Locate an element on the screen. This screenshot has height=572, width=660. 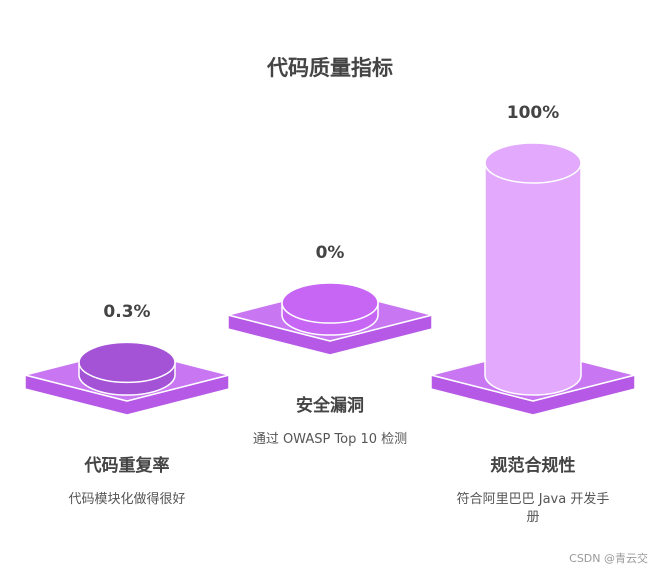
cylinder is located at coordinates (533, 279).